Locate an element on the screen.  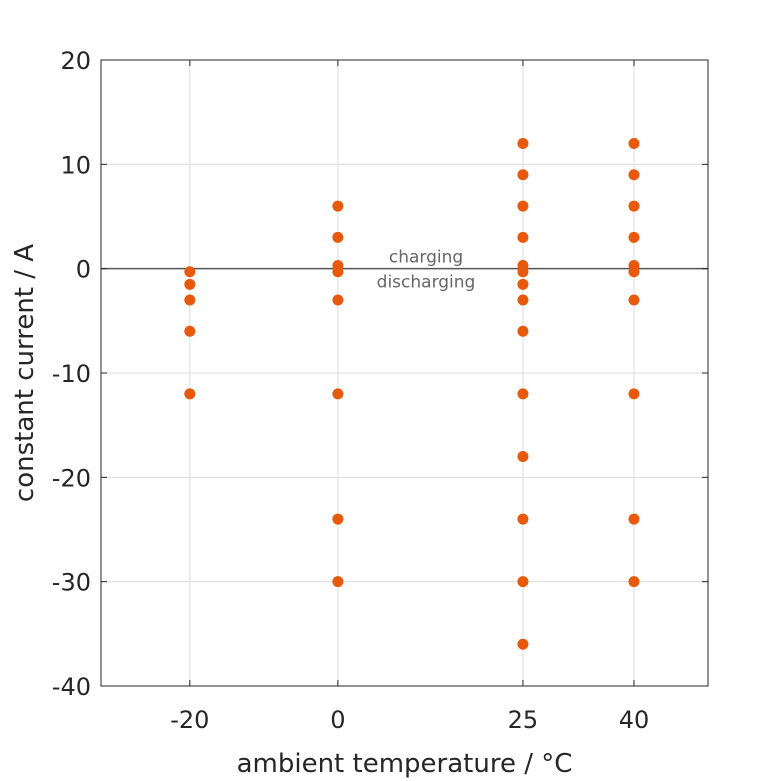
y-tick-label: -30 is located at coordinates (71, 583).